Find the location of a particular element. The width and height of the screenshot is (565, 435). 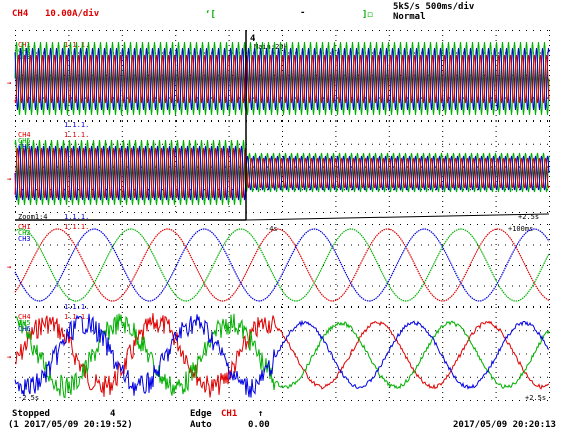

cursor-flag: 4 is located at coordinates (253, 39).